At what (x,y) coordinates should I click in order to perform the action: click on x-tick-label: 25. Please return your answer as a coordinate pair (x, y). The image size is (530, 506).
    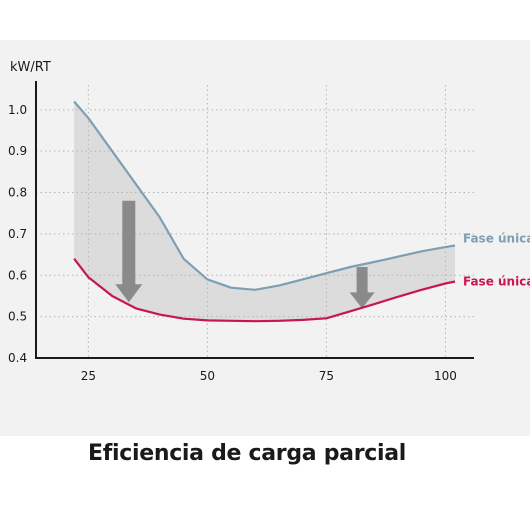
    Looking at the image, I should click on (88, 376).